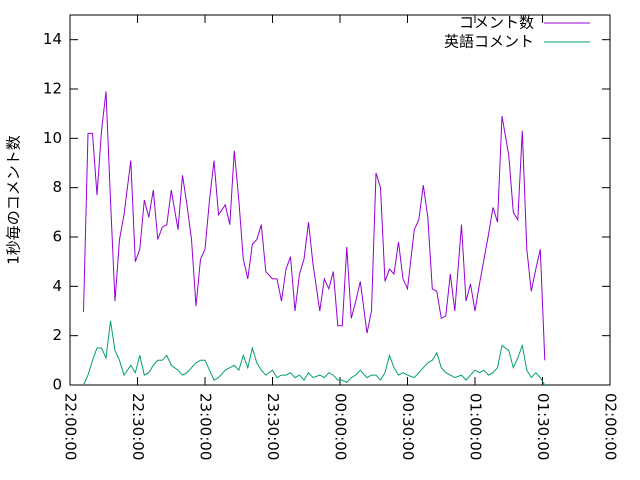 The image size is (640, 480). What do you see at coordinates (314, 353) in the screenshot?
I see `data-line` at bounding box center [314, 353].